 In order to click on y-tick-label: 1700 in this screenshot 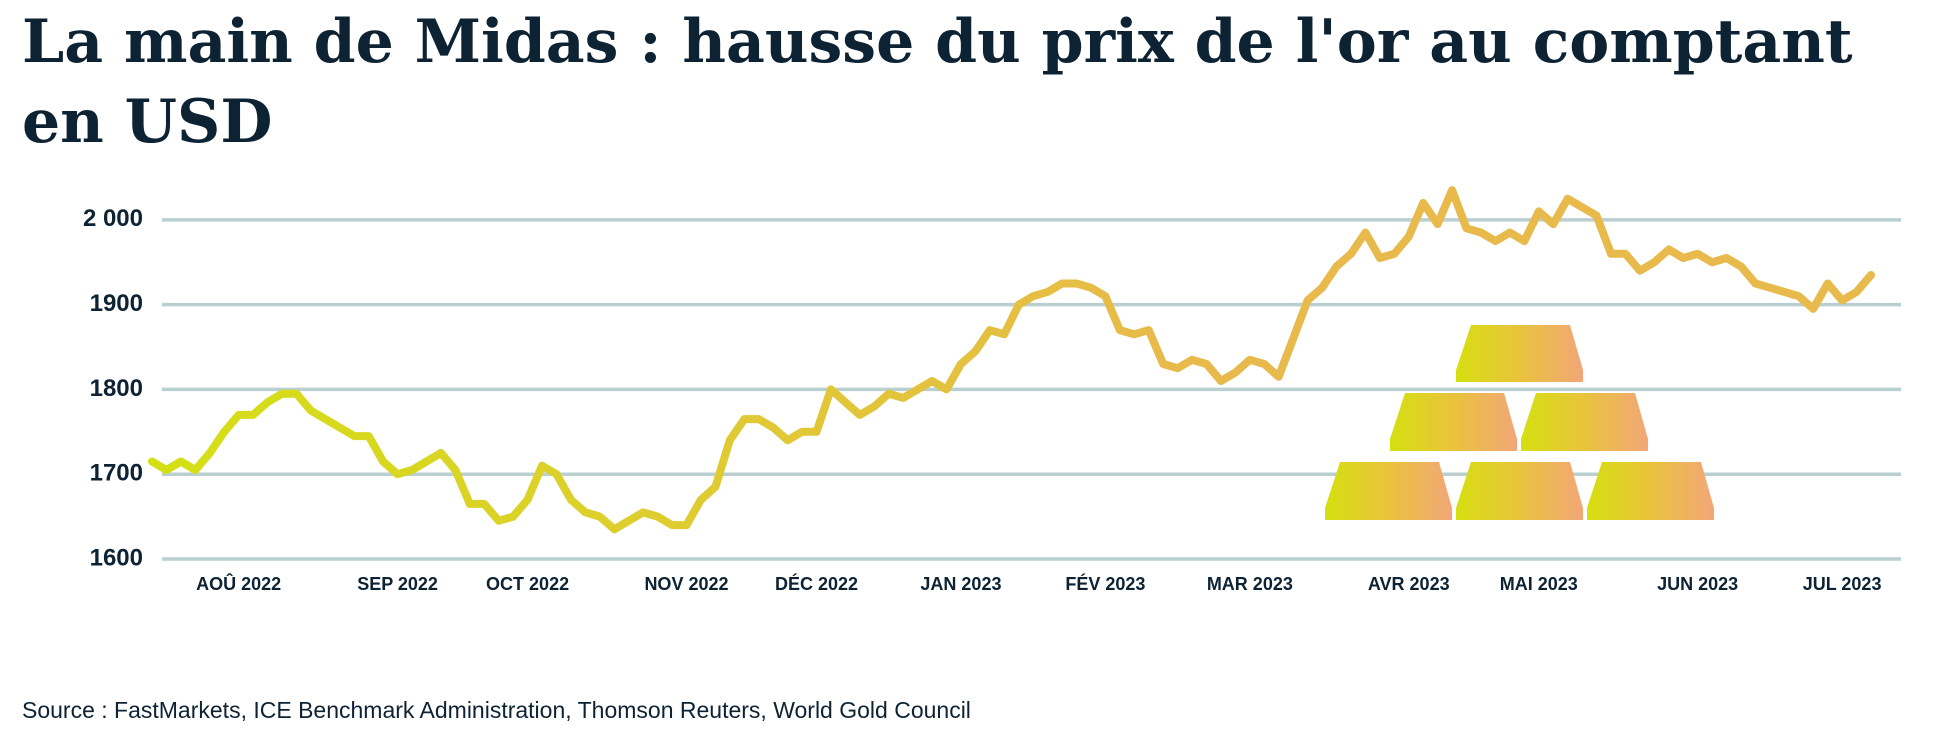, I will do `click(116, 473)`.